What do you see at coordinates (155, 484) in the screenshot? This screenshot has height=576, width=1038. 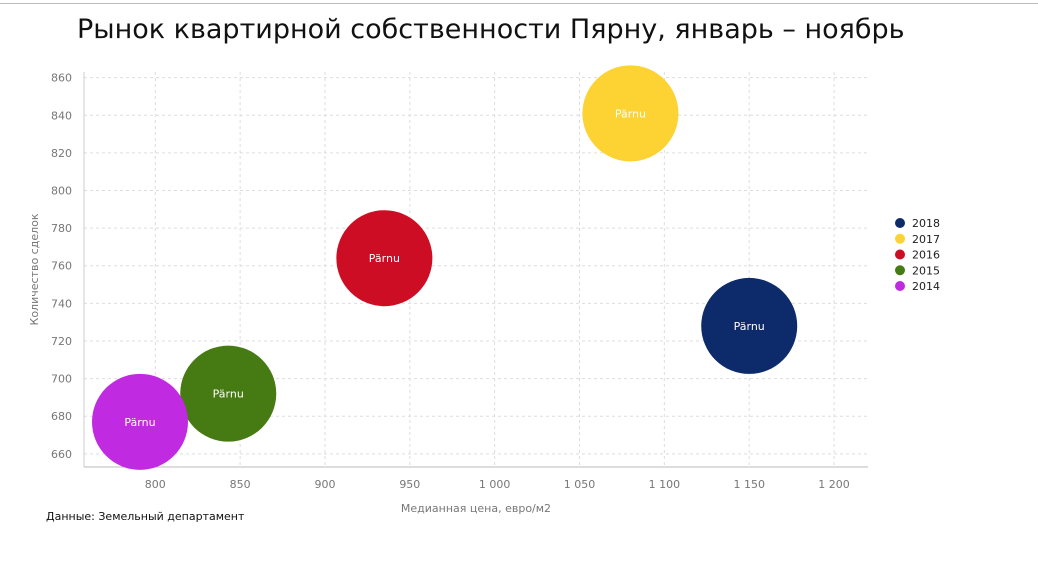 I see `x-tick-label: 800` at bounding box center [155, 484].